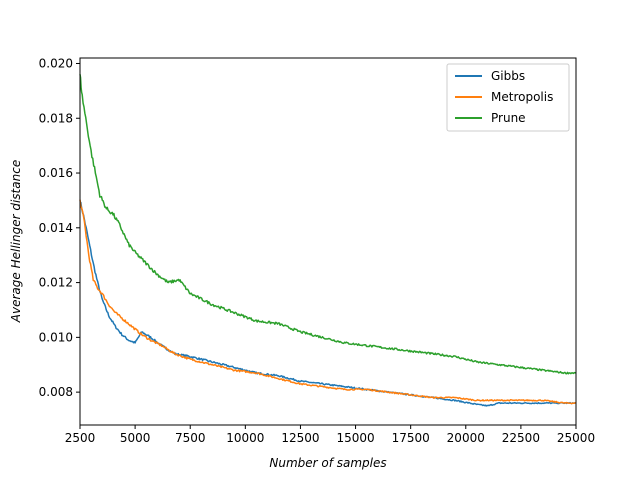 Image resolution: width=640 pixels, height=478 pixels. I want to click on y-tick-label: 0.020, so click(56, 63).